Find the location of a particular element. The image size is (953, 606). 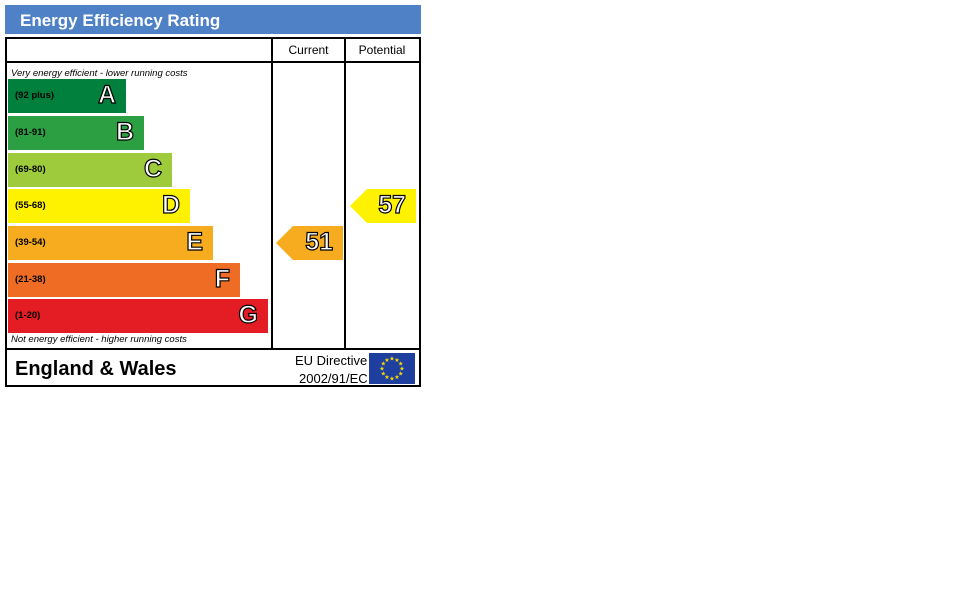

chart-title: Energy Efficiency Rating is located at coordinates (213, 19).